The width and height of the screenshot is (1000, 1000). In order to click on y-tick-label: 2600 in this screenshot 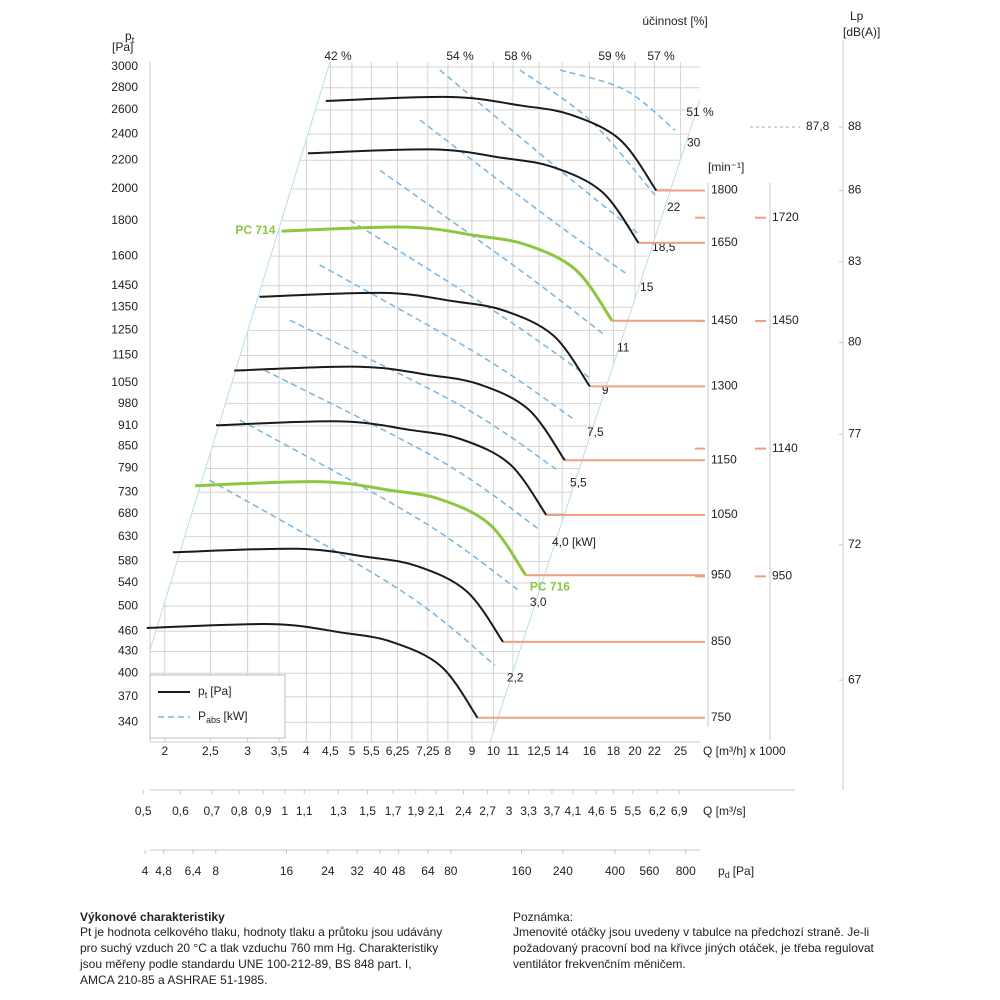, I will do `click(124, 109)`.